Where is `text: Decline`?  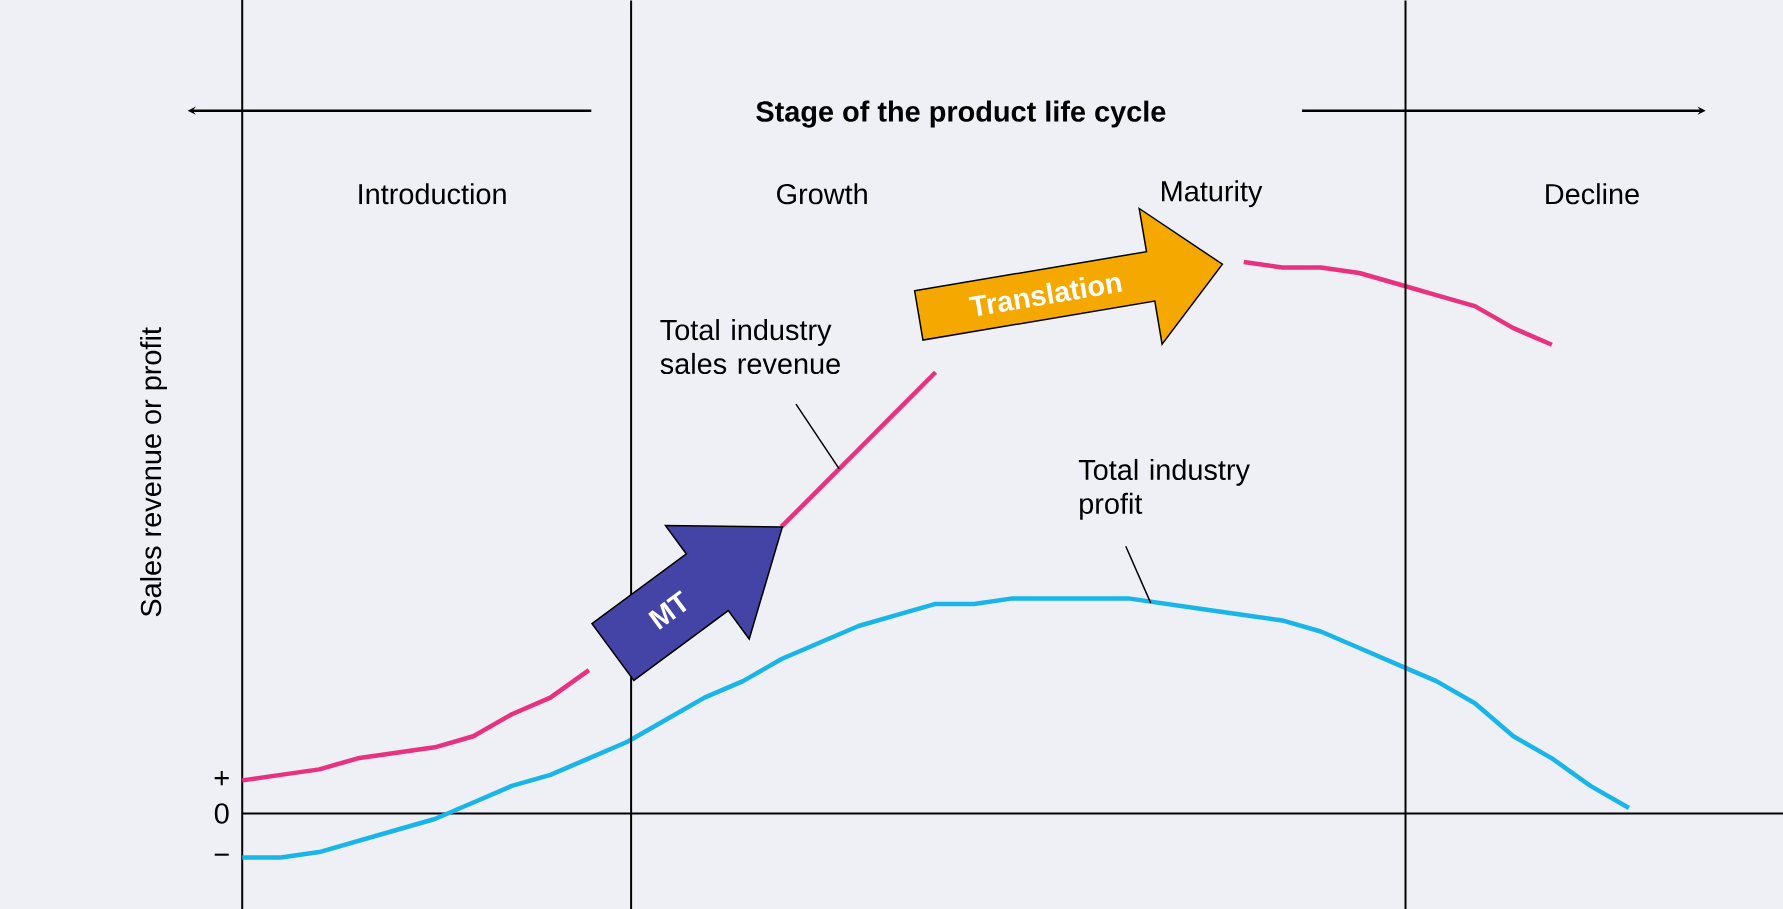
text: Decline is located at coordinates (1592, 194).